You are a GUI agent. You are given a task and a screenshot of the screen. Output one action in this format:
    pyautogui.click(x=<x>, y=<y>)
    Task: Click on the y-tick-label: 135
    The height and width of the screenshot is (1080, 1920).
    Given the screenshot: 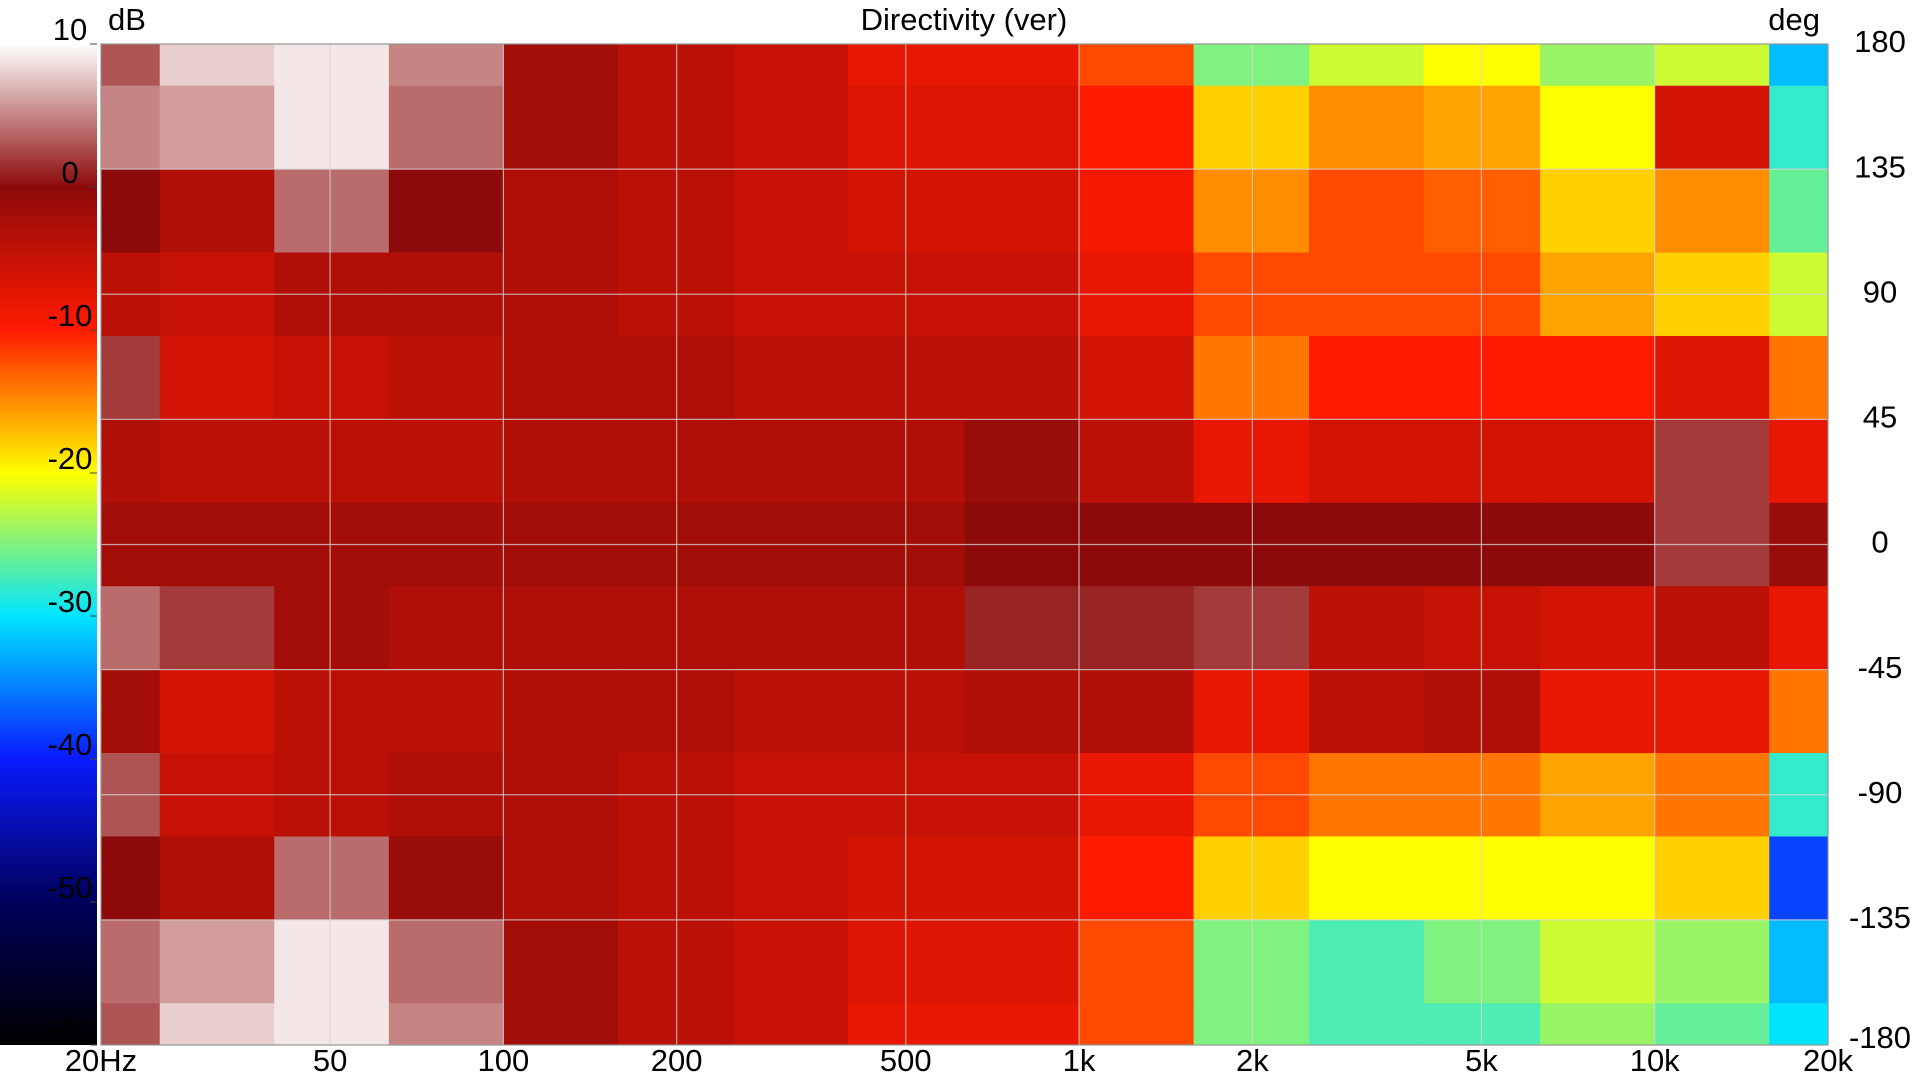 What is the action you would take?
    pyautogui.click(x=1880, y=166)
    